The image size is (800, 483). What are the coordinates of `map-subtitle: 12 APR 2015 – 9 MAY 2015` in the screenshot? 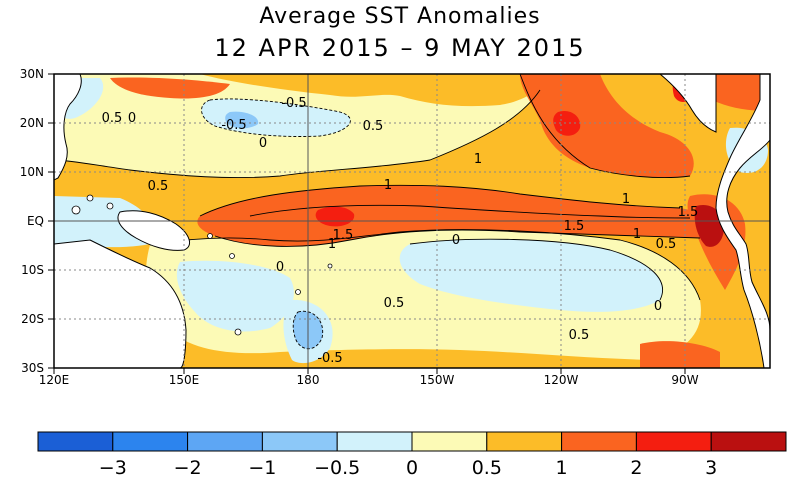 It's located at (400, 48).